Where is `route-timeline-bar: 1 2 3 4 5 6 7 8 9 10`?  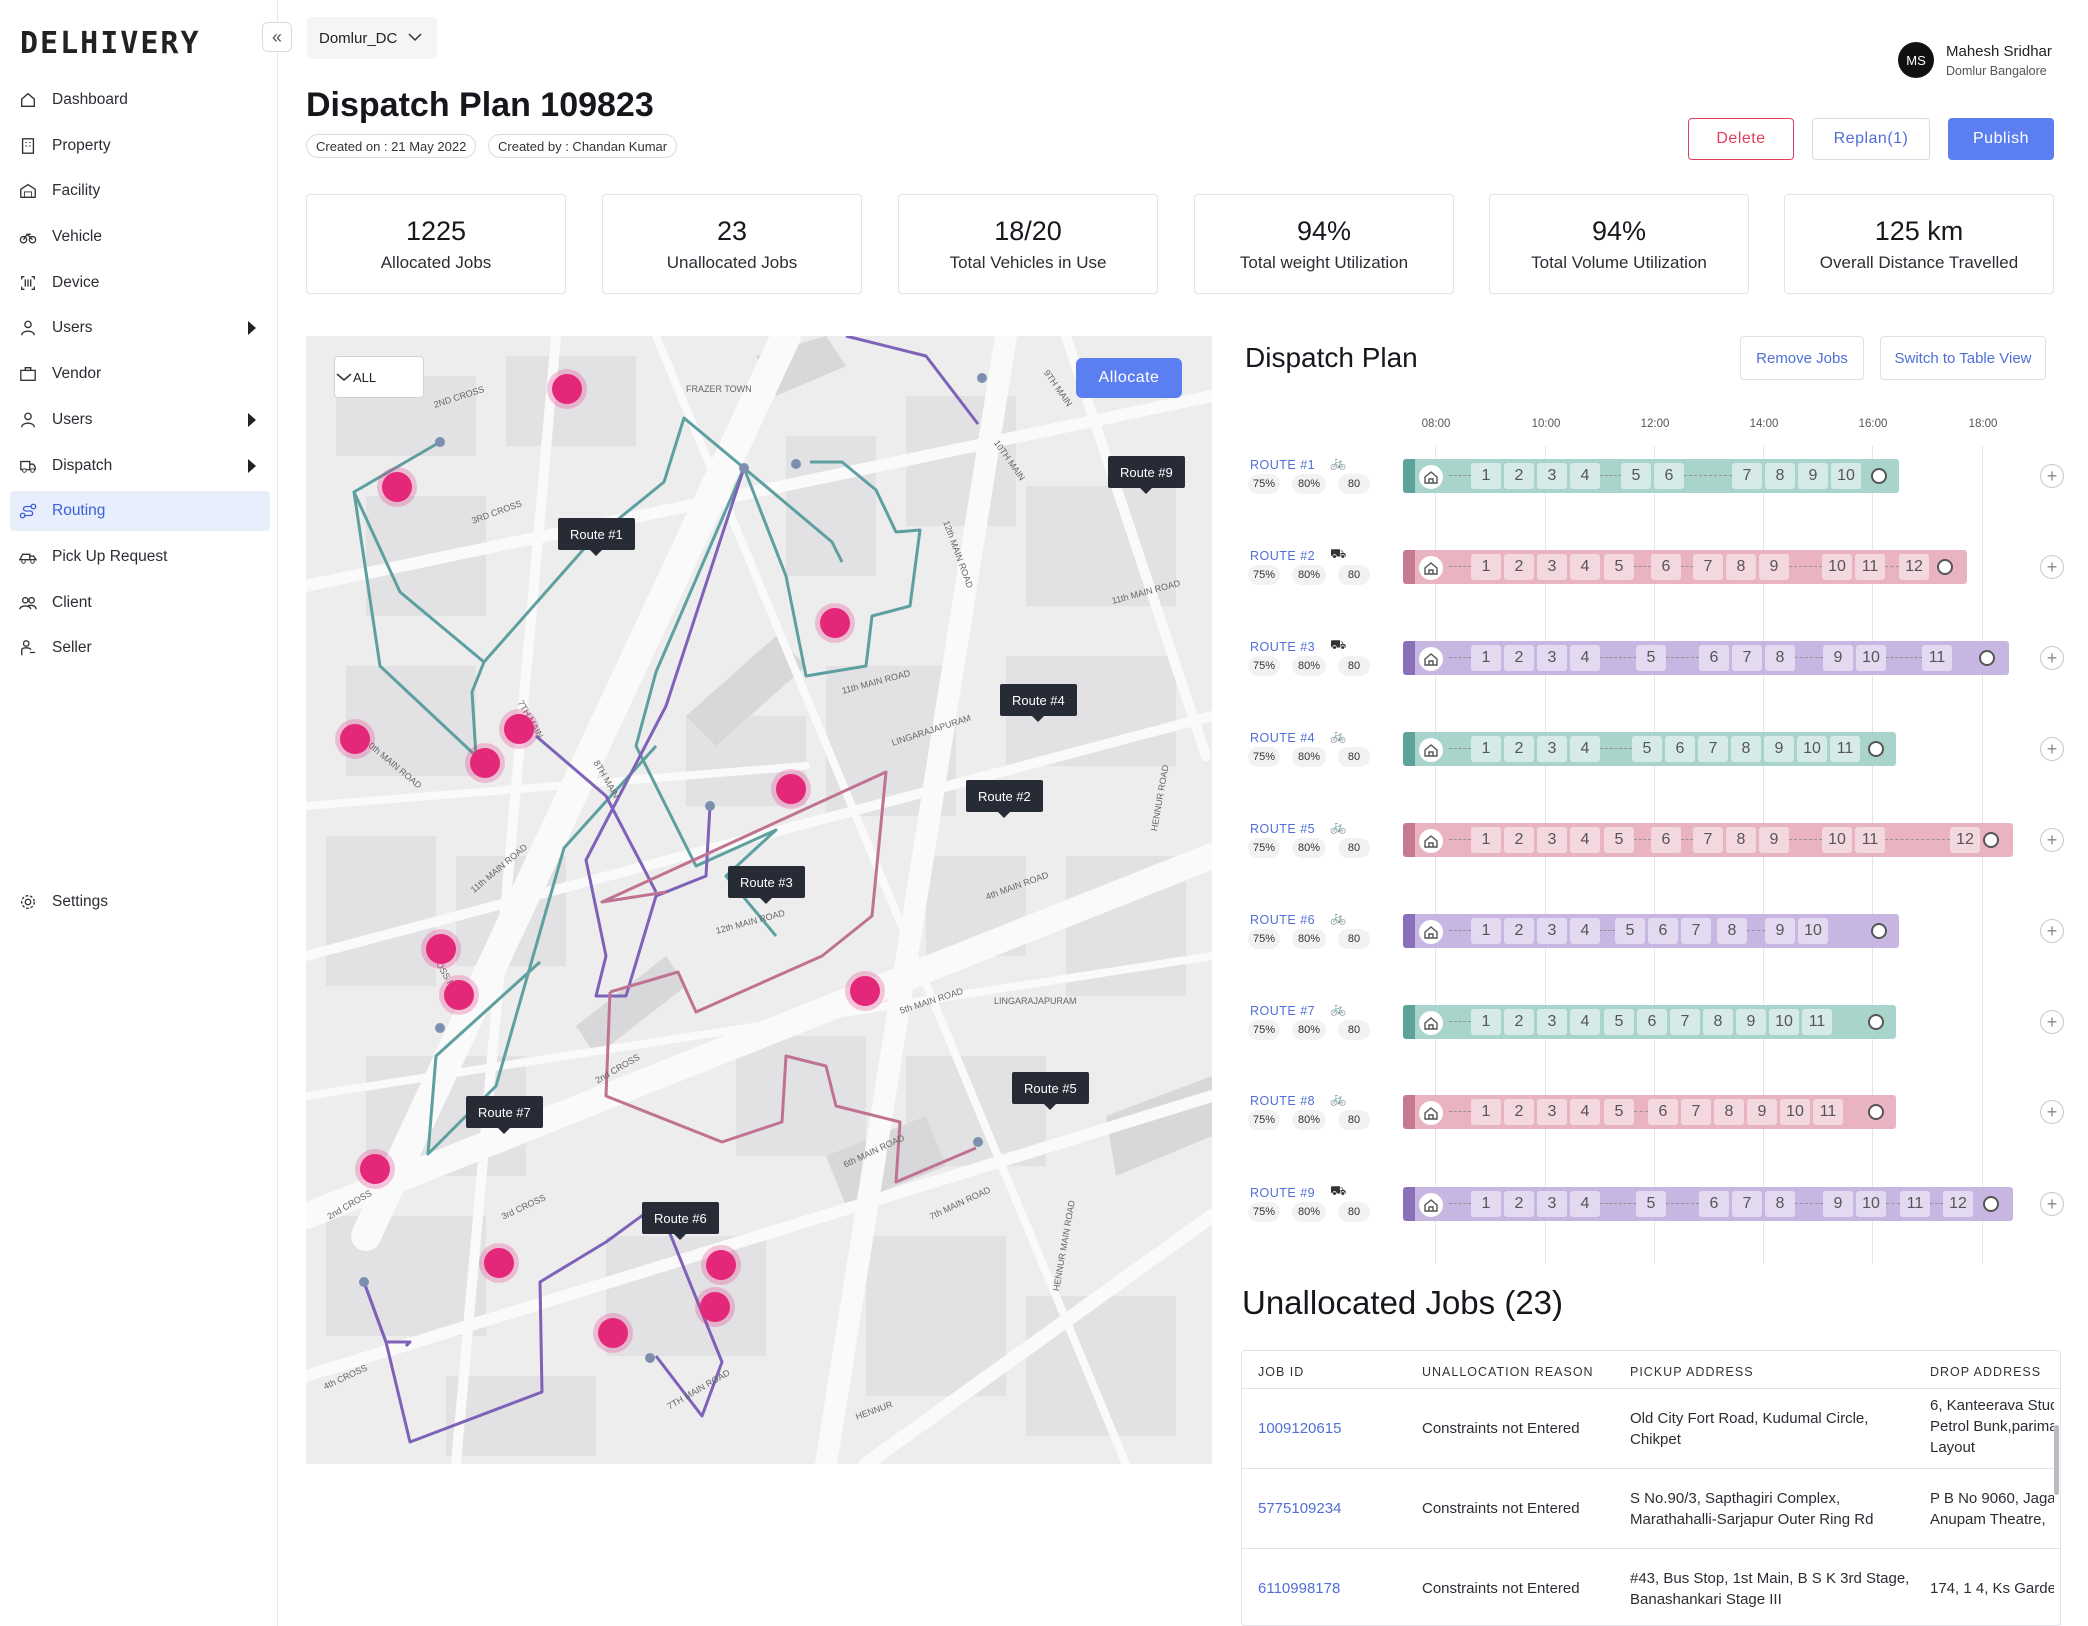
route-timeline-bar: 1 2 3 4 5 6 7 8 9 10 is located at coordinates (1651, 931).